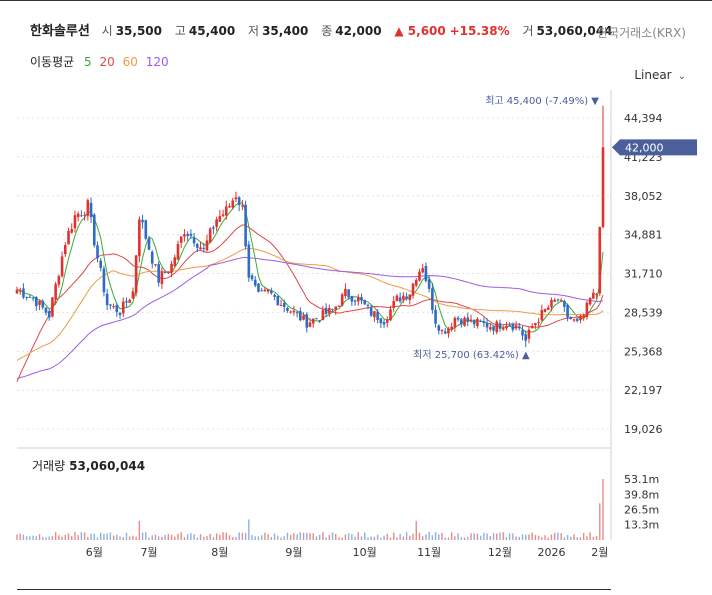 This screenshot has width=712, height=595. What do you see at coordinates (643, 118) in the screenshot?
I see `y-tick-label: 44,394` at bounding box center [643, 118].